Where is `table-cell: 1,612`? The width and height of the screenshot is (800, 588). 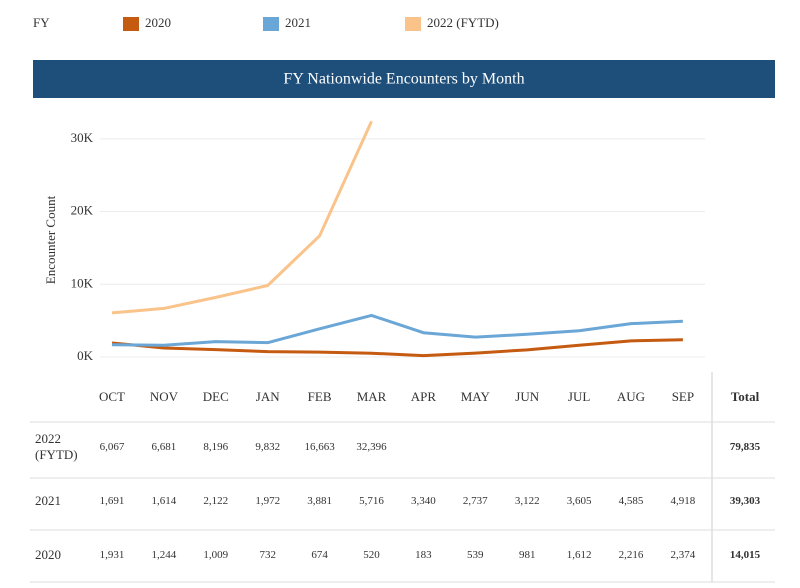 table-cell: 1,612 is located at coordinates (579, 555).